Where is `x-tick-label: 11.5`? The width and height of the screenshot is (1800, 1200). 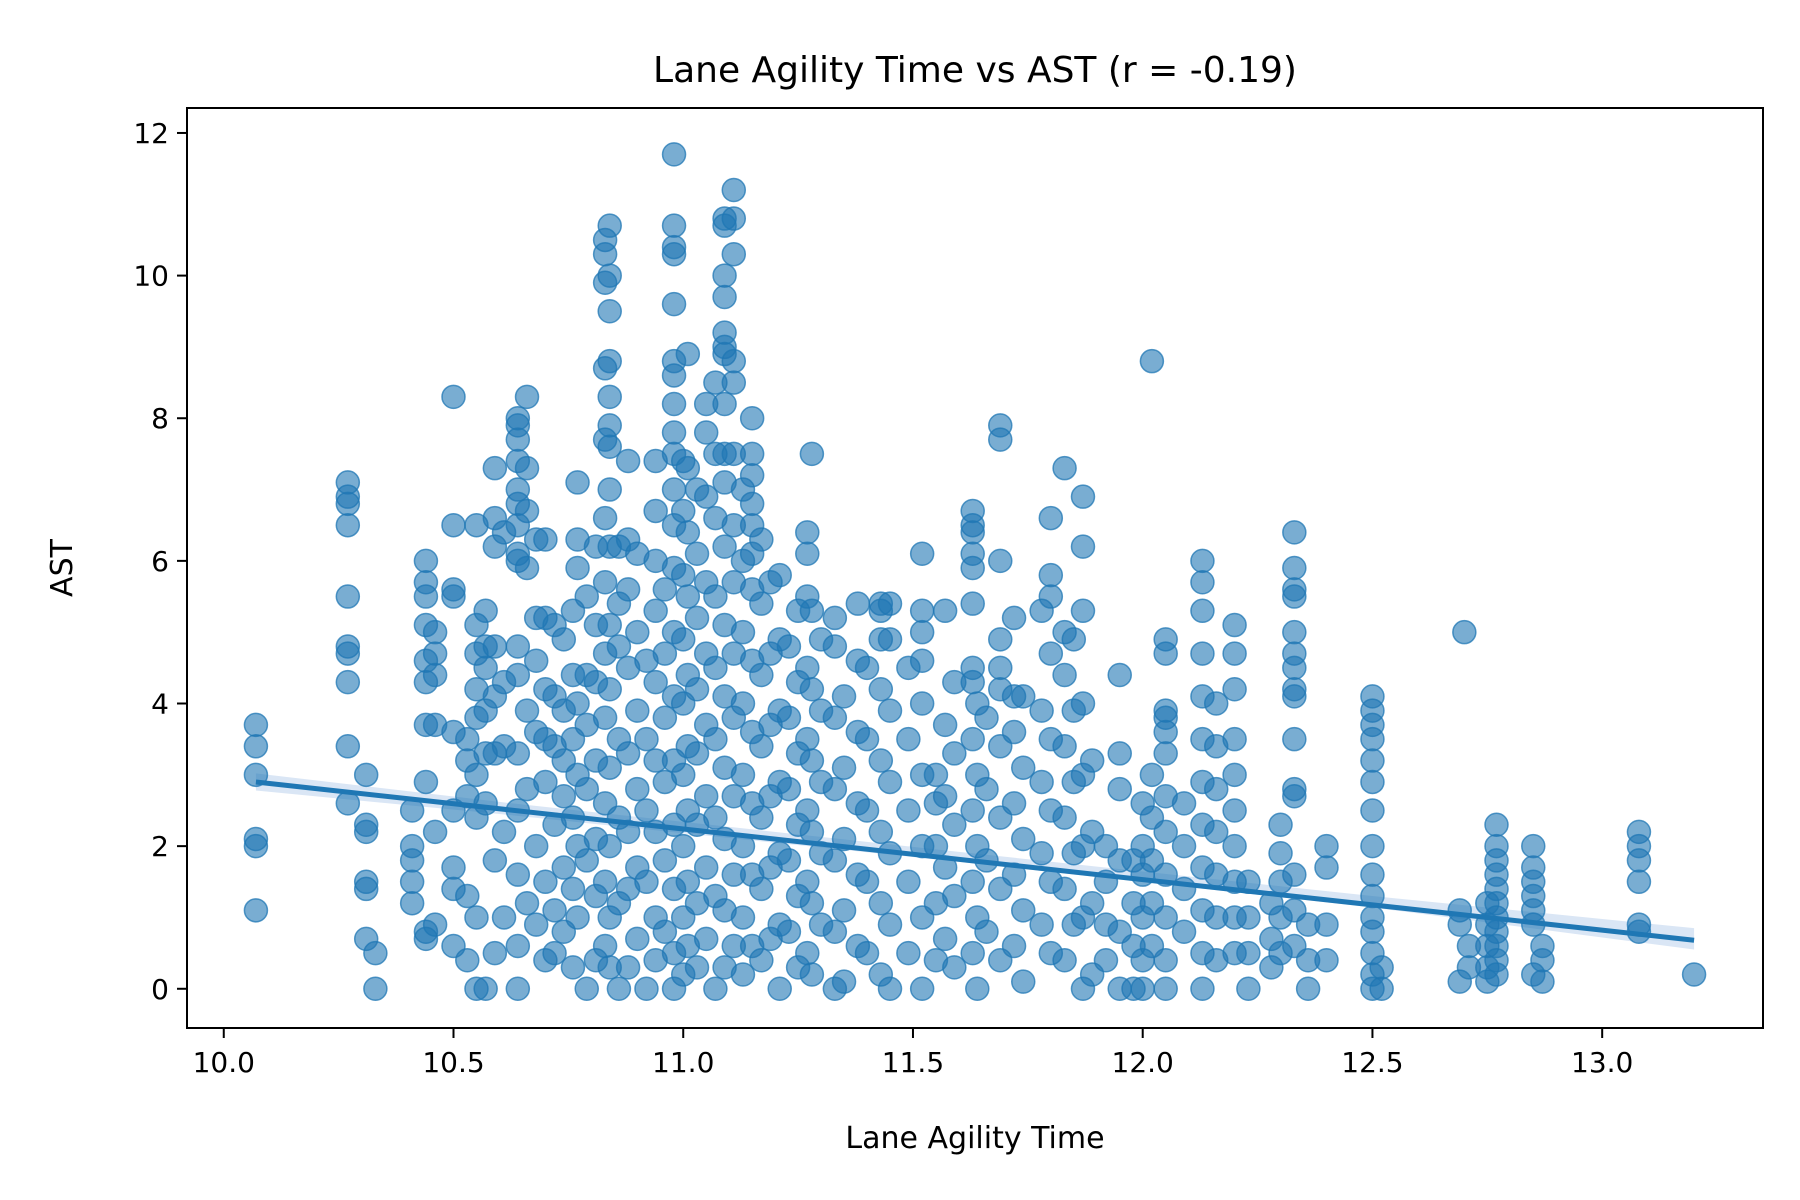 x-tick-label: 11.5 is located at coordinates (913, 1062).